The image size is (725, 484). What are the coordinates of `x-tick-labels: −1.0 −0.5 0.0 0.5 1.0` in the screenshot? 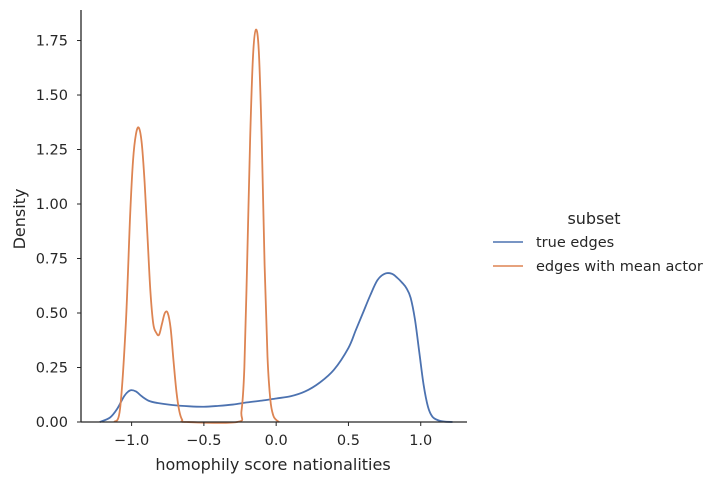 It's located at (273, 435).